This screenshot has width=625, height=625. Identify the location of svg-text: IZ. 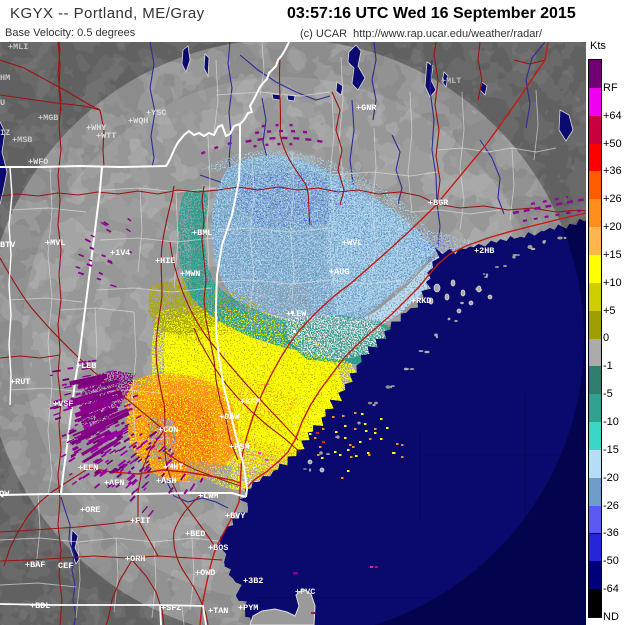
(5, 133).